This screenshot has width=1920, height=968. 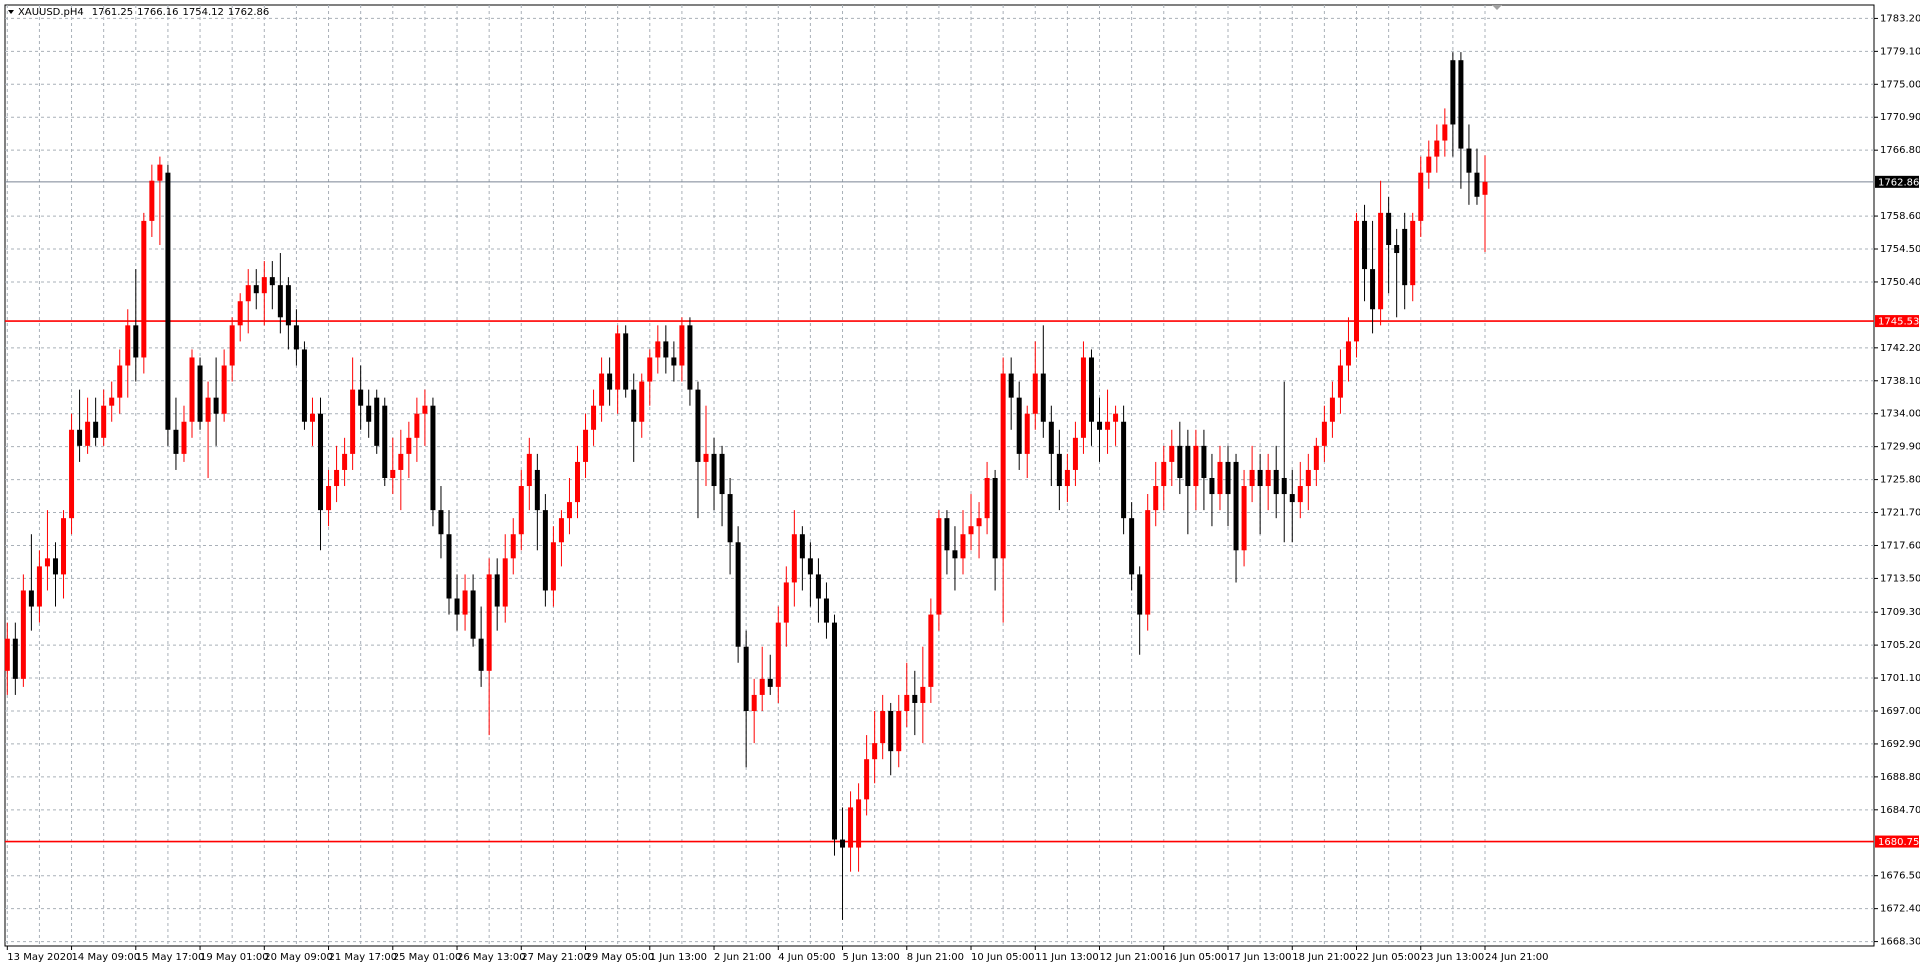 What do you see at coordinates (427, 957) in the screenshot?
I see `x-tick-label: 25 May 01:00` at bounding box center [427, 957].